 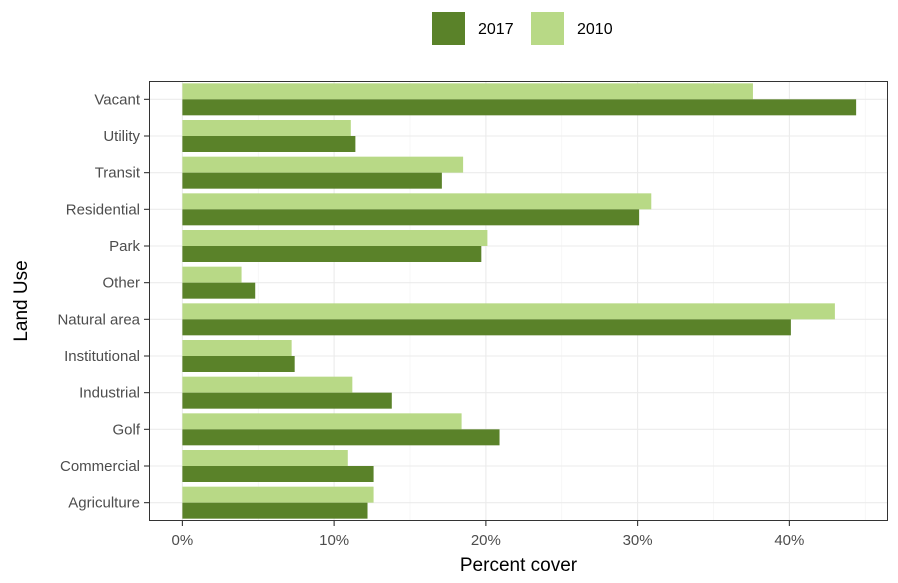 I want to click on legend-label-2010: 2010, so click(x=595, y=29).